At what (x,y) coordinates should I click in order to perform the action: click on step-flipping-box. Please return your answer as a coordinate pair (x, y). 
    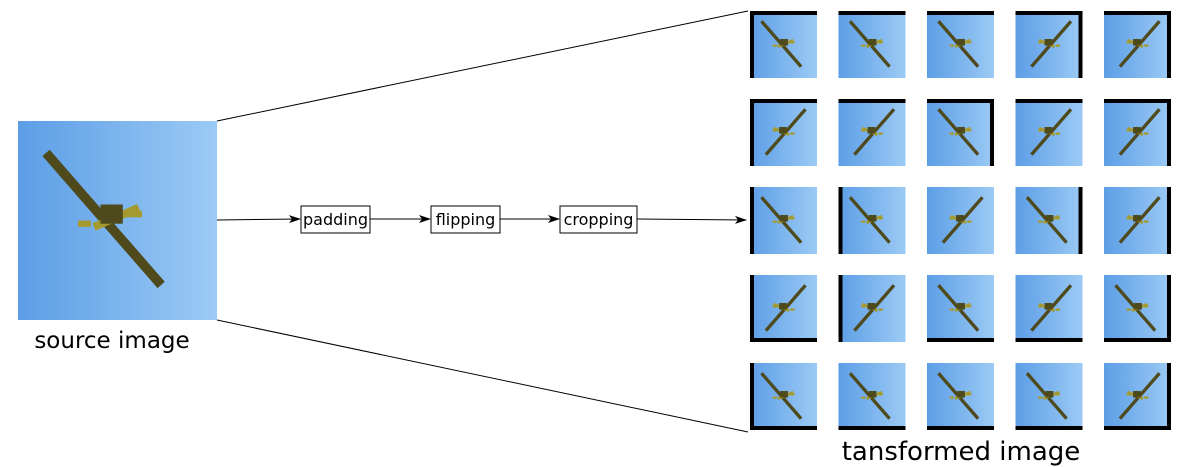
    Looking at the image, I should click on (465, 219).